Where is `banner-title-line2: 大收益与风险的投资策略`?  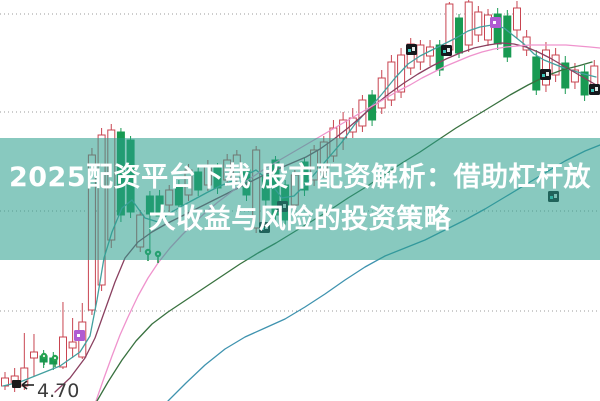 banner-title-line2: 大收益与风险的投资策略 is located at coordinates (300, 219).